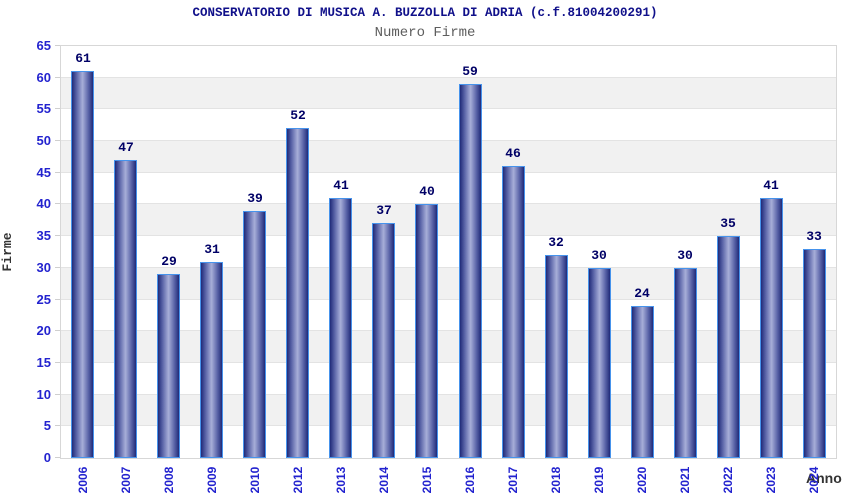 This screenshot has height=500, width=850. Describe the element at coordinates (83, 58) in the screenshot. I see `bar-value-label: 61` at that location.